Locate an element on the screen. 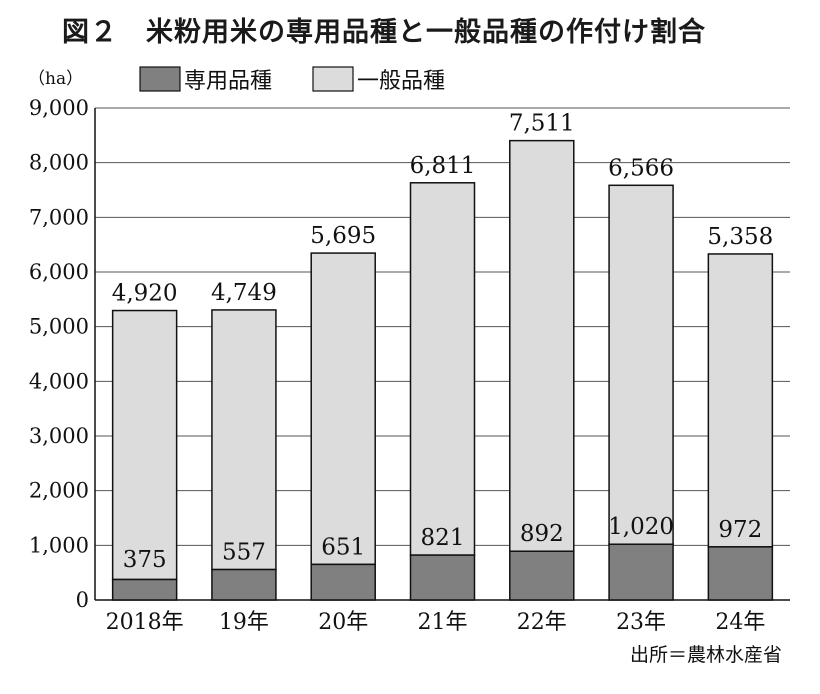 The width and height of the screenshot is (820, 694). data-label-dedicated: 1,020 is located at coordinates (641, 527).